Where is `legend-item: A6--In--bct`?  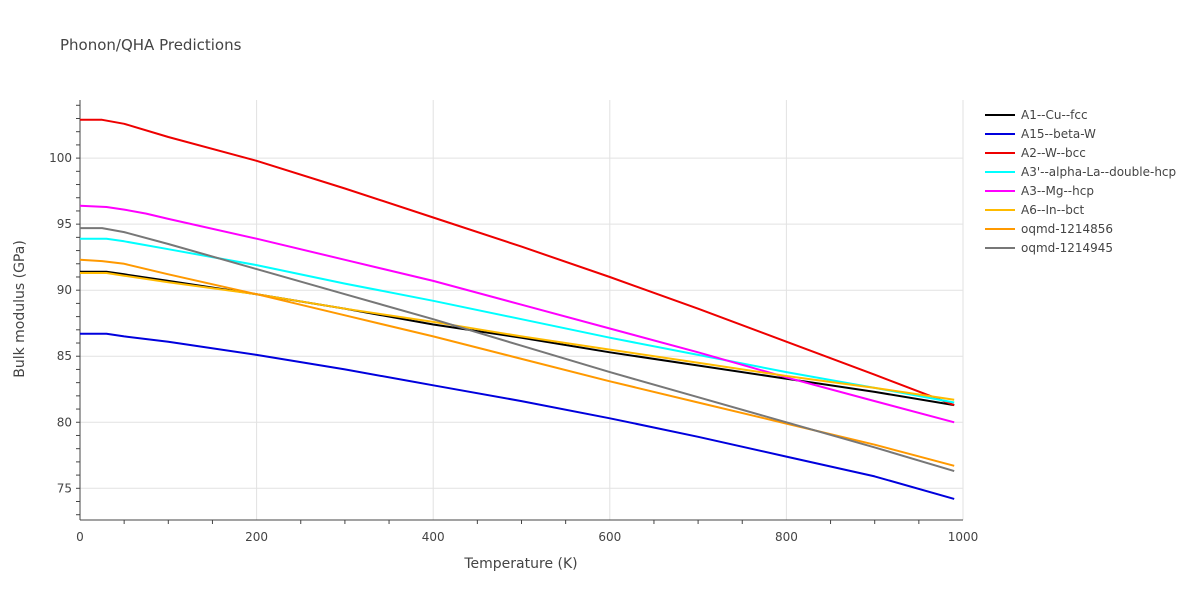
legend-item: A6--In--bct is located at coordinates (1035, 210).